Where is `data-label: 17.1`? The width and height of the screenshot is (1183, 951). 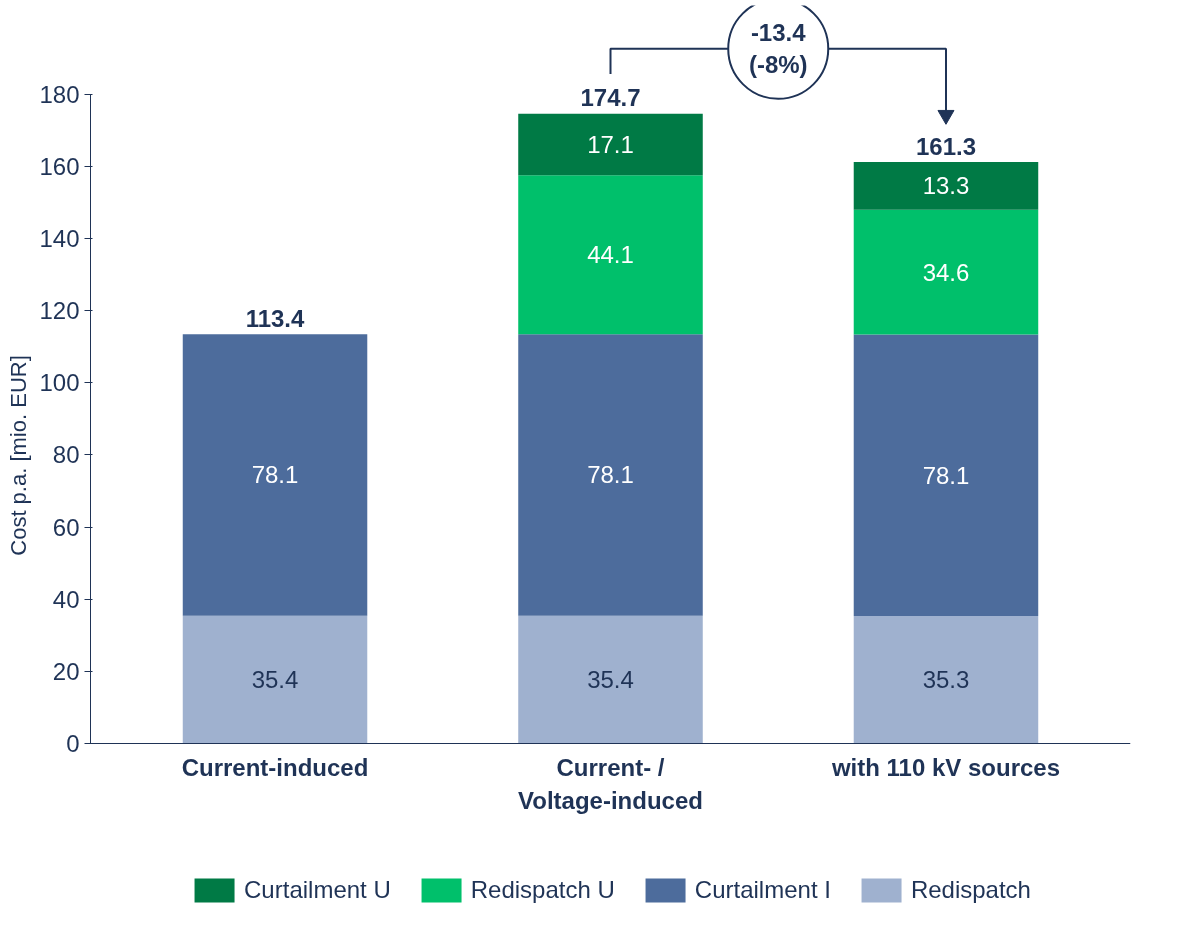 data-label: 17.1 is located at coordinates (610, 144).